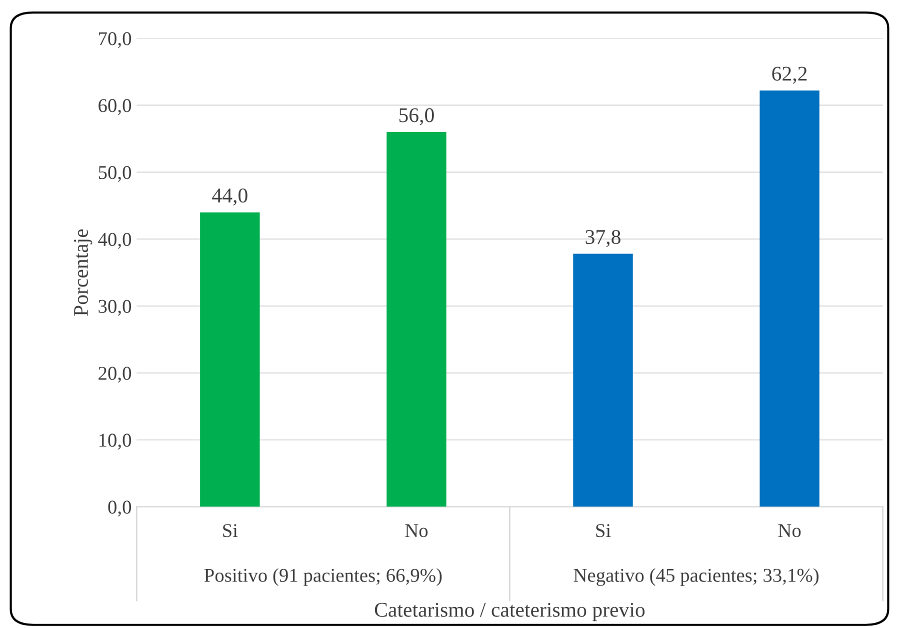 The image size is (899, 628). I want to click on text: Negativo (45 pacientes; 33,1%), so click(696, 577).